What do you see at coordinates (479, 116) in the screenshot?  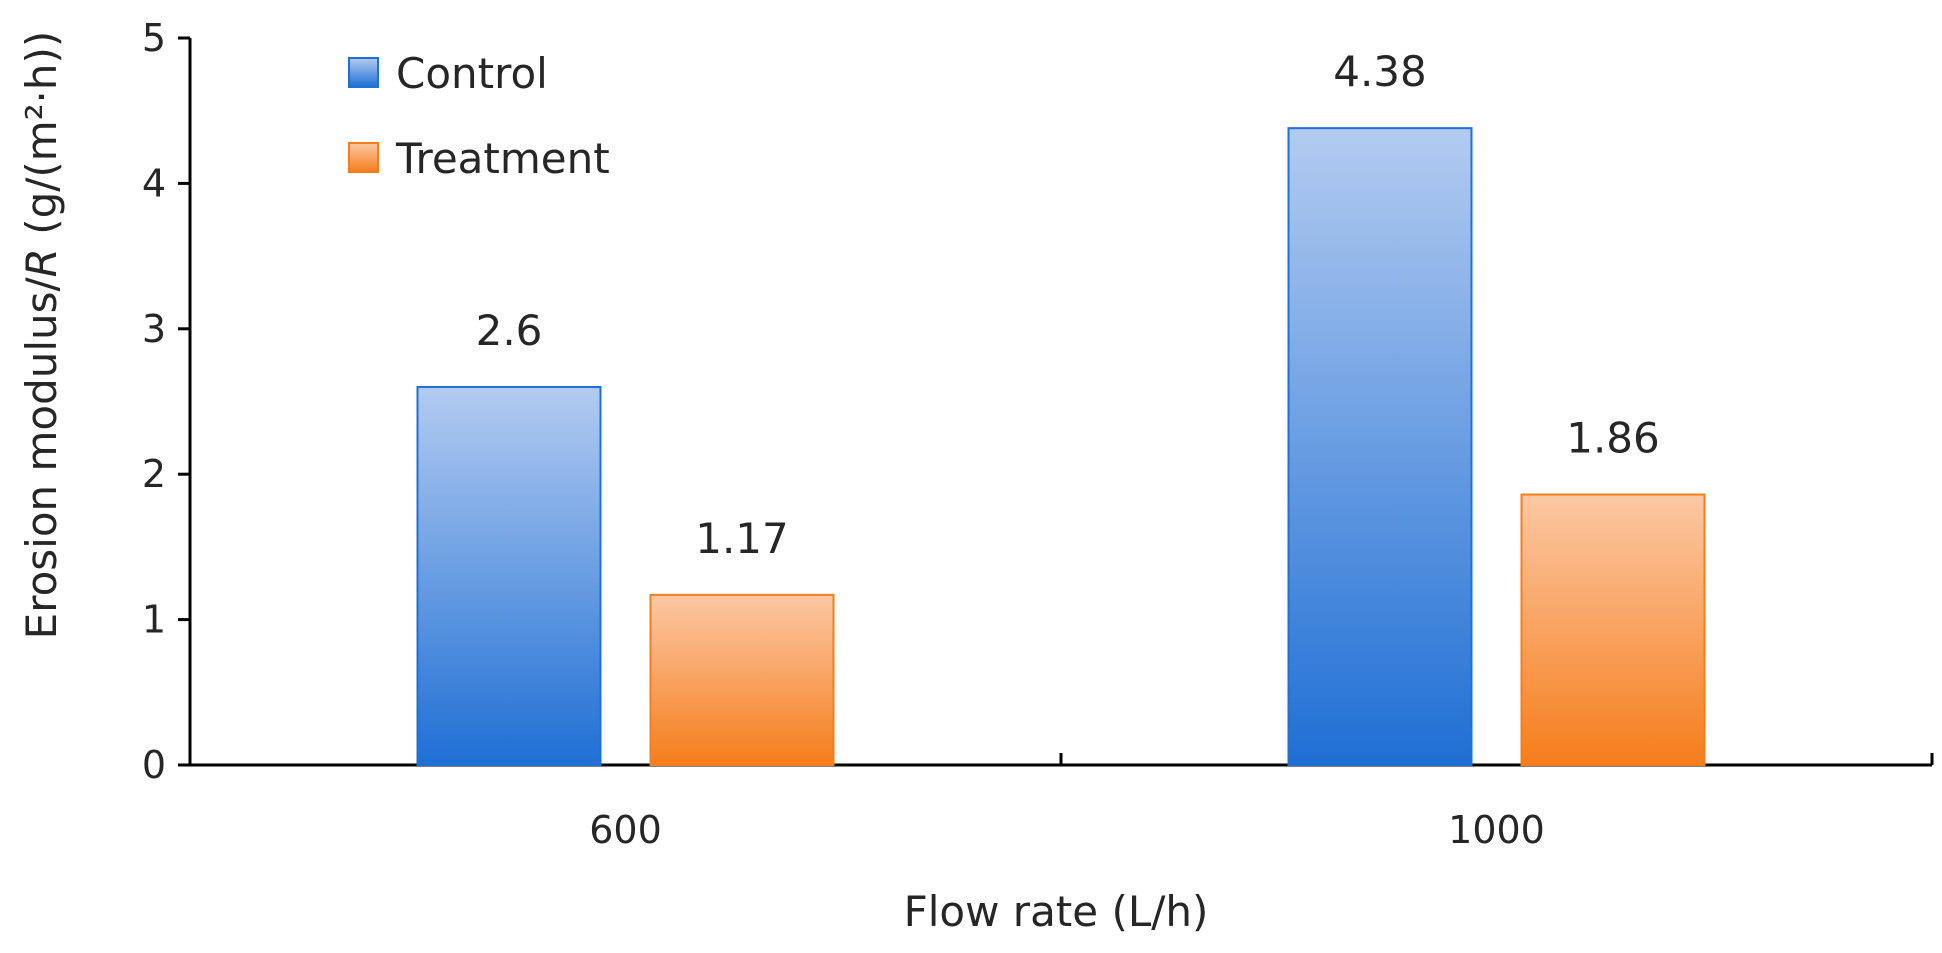 I see `legend: Control Treatment` at bounding box center [479, 116].